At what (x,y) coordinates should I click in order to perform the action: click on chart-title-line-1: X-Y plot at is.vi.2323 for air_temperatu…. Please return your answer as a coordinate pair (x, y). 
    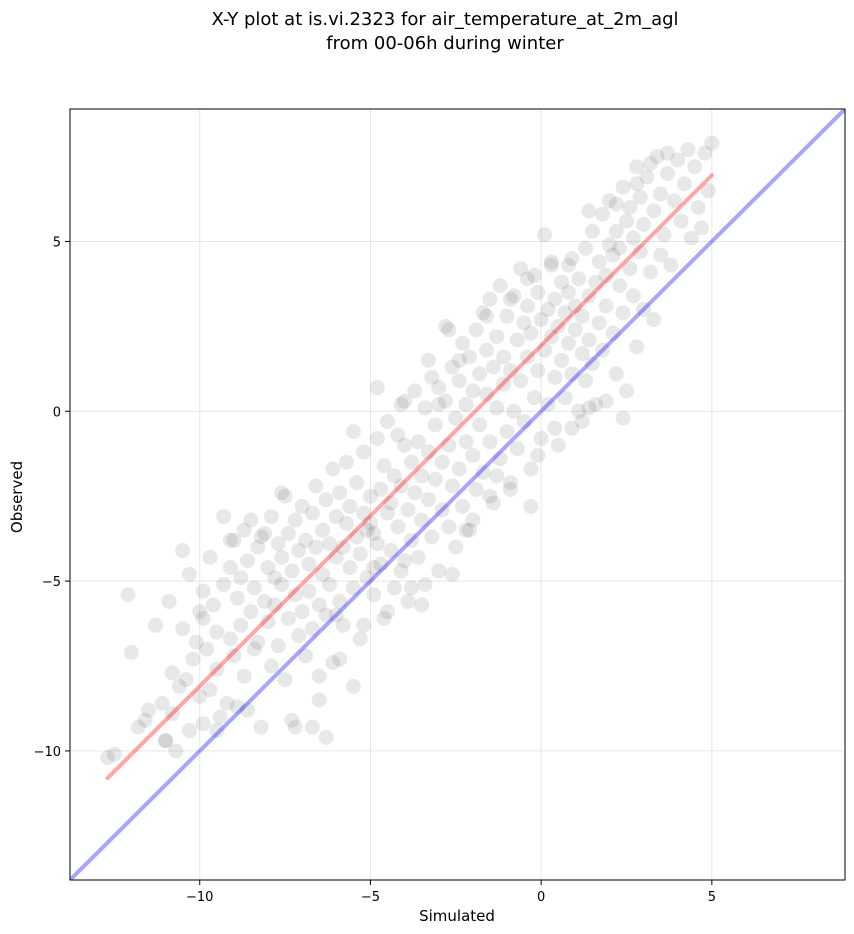
    Looking at the image, I should click on (444, 19).